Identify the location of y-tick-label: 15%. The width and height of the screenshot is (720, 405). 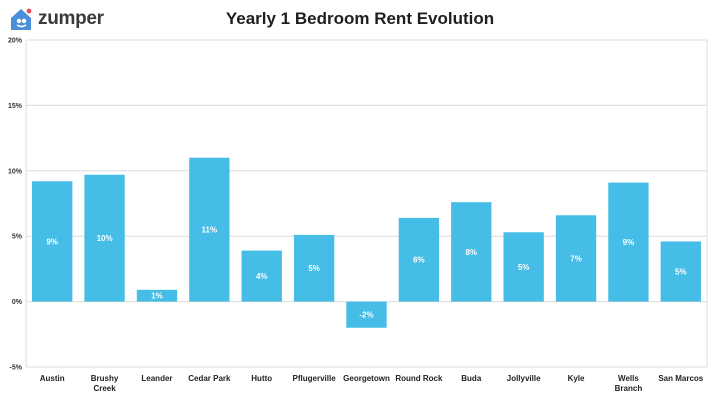
(15, 106).